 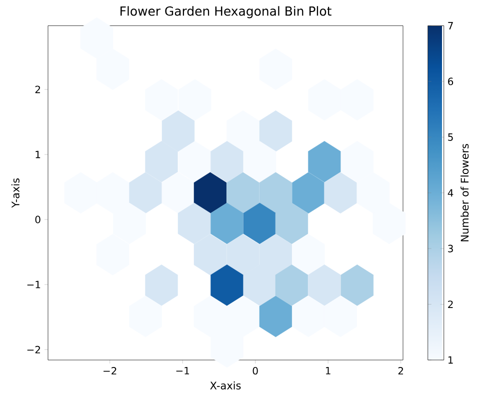 What do you see at coordinates (33, 284) in the screenshot?
I see `y-tick-label: −1` at bounding box center [33, 284].